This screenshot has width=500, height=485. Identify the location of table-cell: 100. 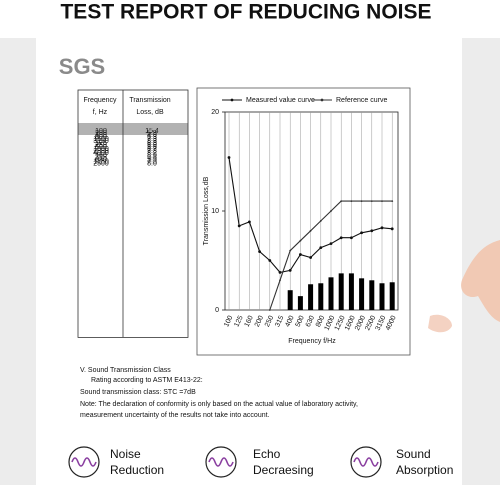
(101, 131).